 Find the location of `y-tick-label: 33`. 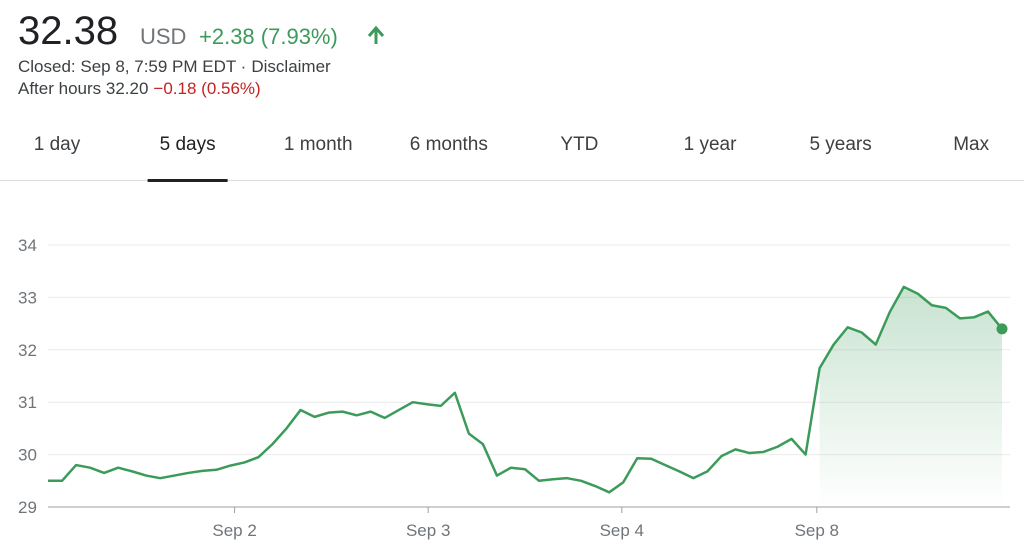

y-tick-label: 33 is located at coordinates (27, 297).